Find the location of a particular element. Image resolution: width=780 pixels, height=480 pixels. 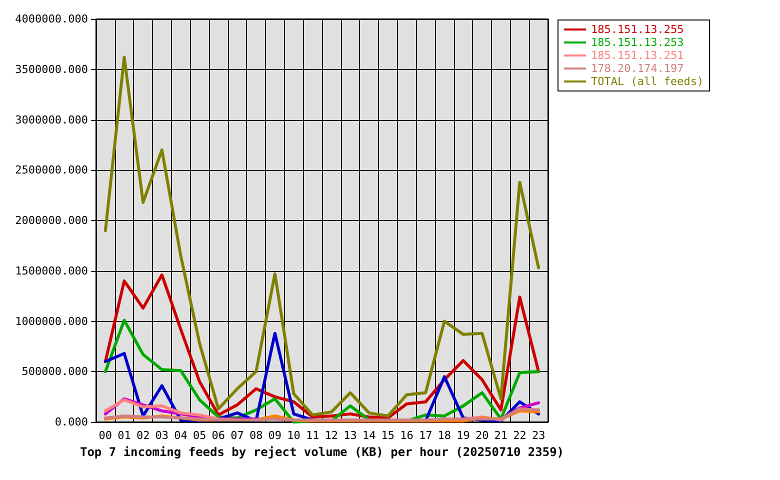

x-tick-label: 13 is located at coordinates (350, 435).